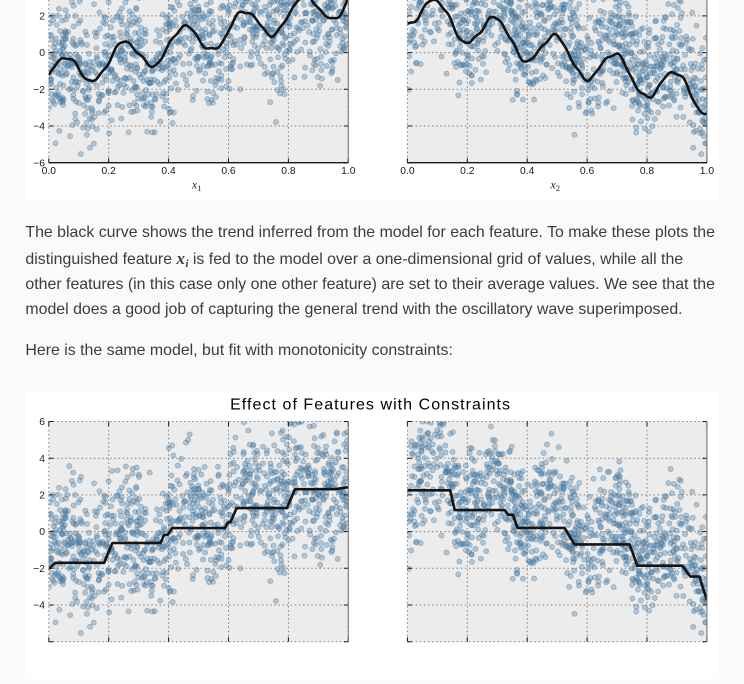 This screenshot has width=744, height=684. Describe the element at coordinates (43, 422) in the screenshot. I see `svg-text: 6` at that location.